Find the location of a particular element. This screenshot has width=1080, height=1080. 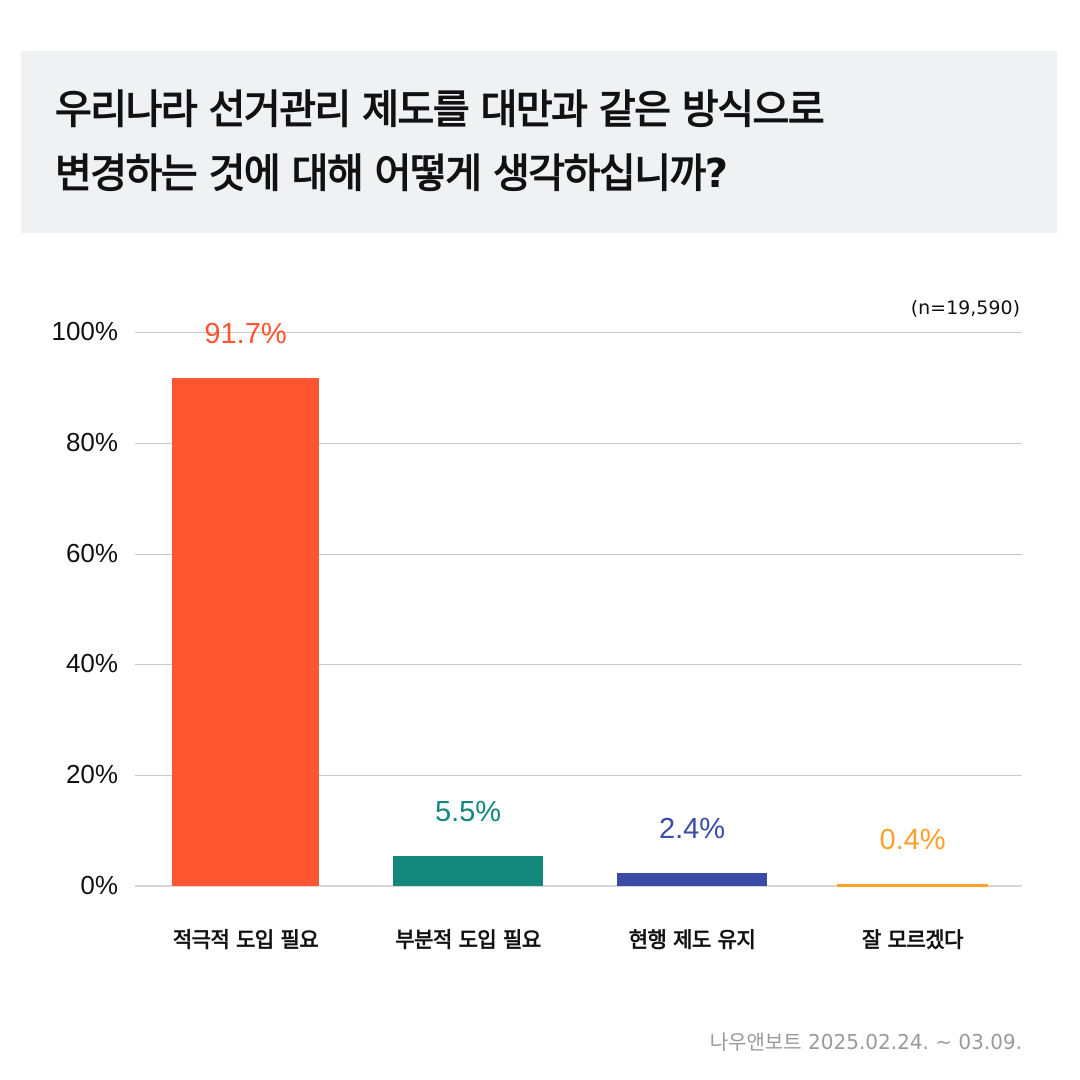

value-label: 91.7% is located at coordinates (245, 333).